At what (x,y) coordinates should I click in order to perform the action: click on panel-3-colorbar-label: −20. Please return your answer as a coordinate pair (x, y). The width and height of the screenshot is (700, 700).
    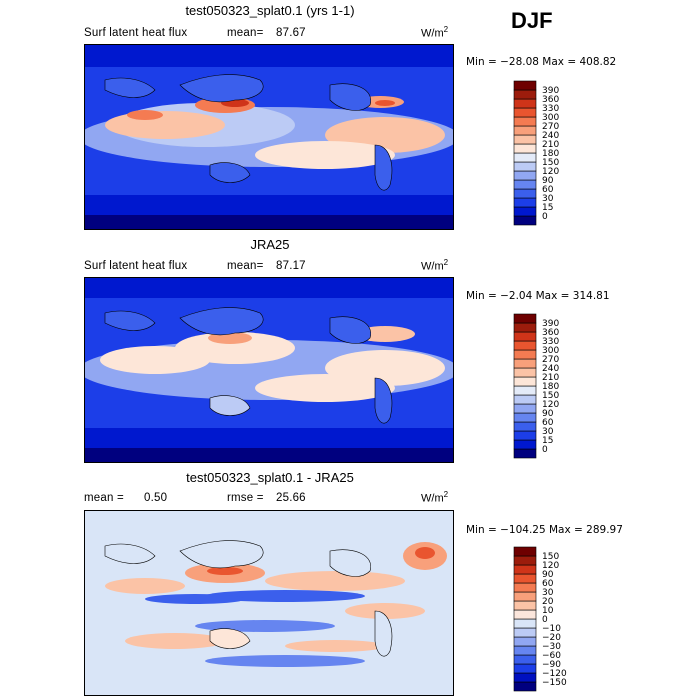
    Looking at the image, I should click on (551, 638).